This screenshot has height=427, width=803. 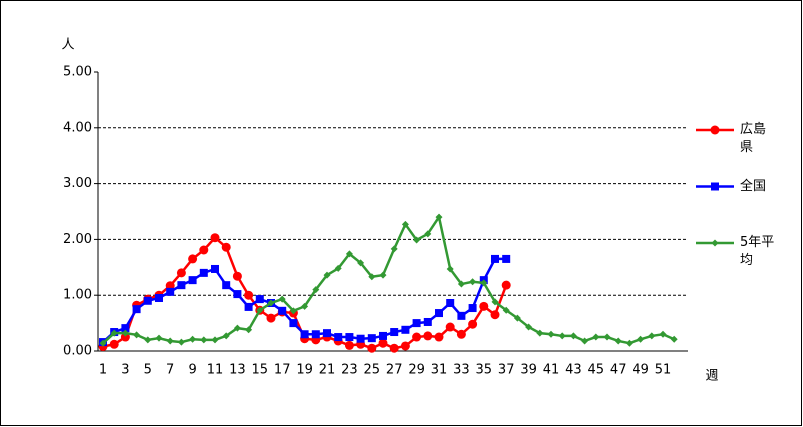 I want to click on x-tick-label: 1, so click(x=103, y=370).